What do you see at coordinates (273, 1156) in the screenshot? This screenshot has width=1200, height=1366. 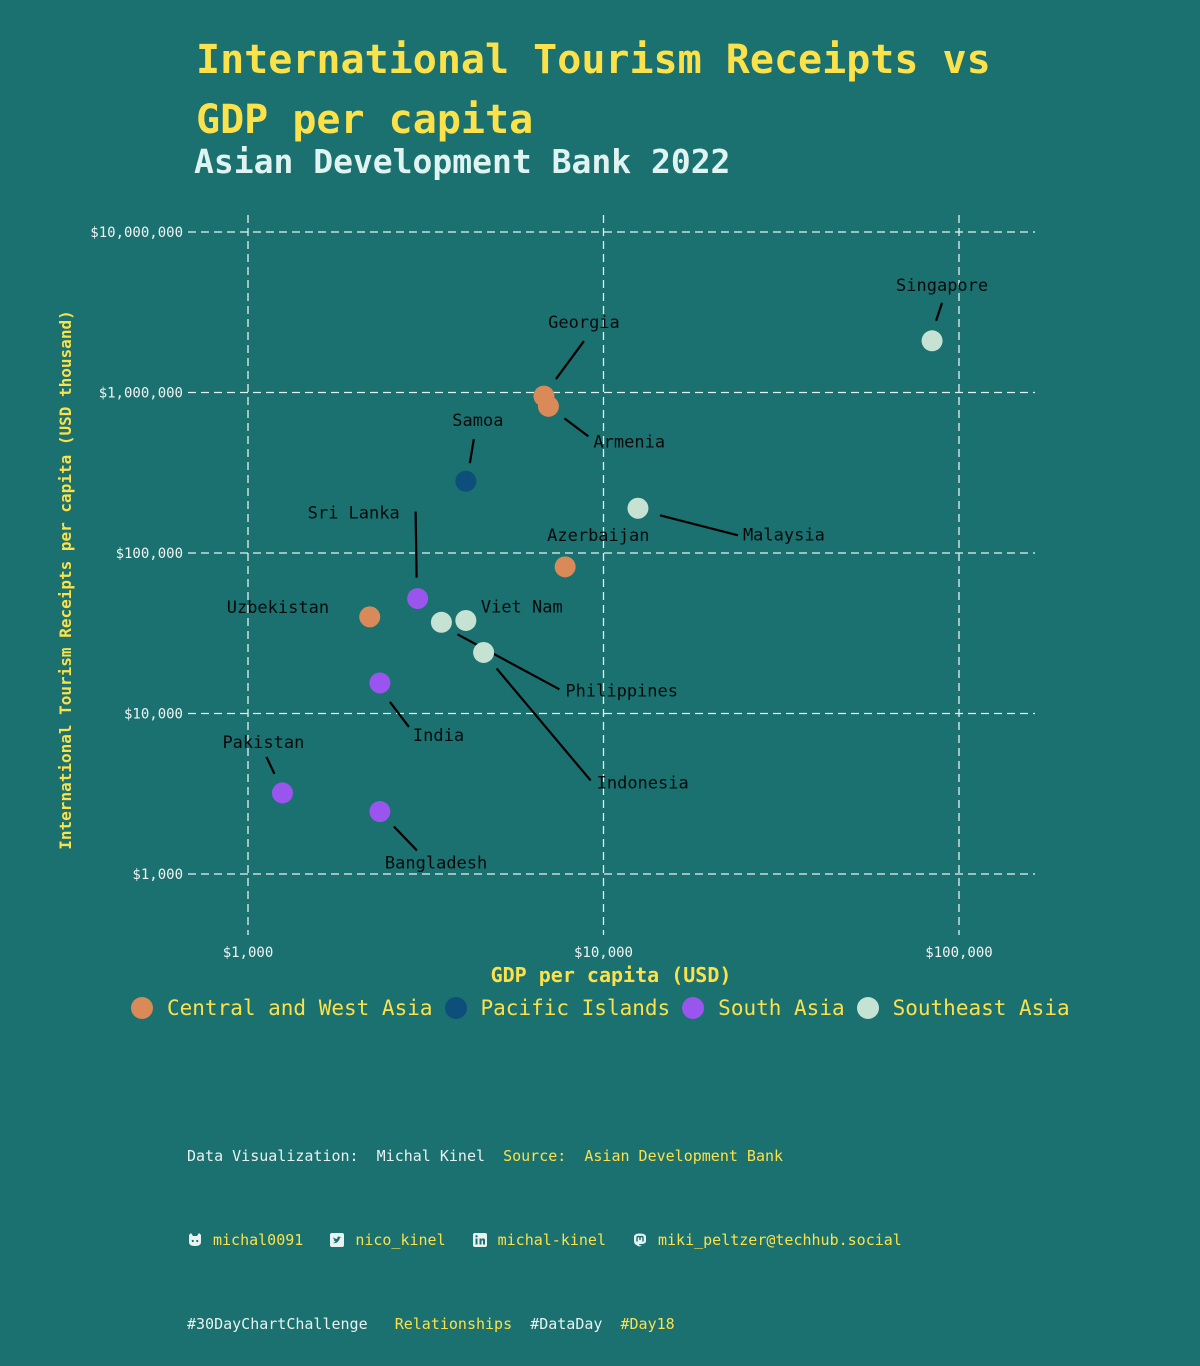 I see `caption-viz-label: Data Visualization:` at bounding box center [273, 1156].